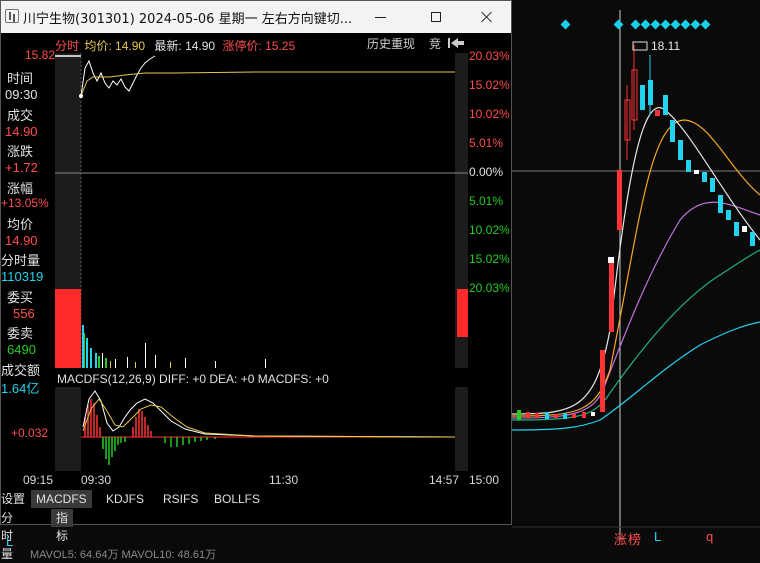  I want to click on ask-value: 6490, so click(21, 349).